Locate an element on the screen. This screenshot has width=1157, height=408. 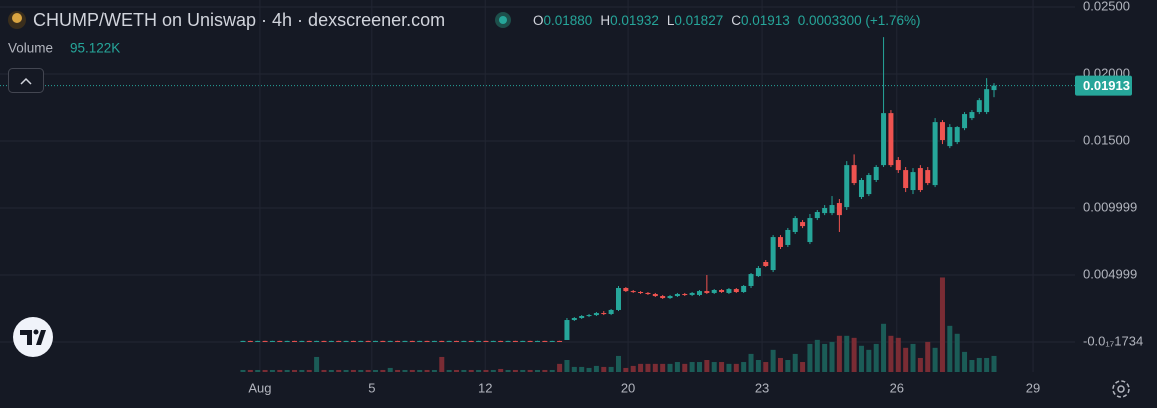
status-dot is located at coordinates (503, 20).